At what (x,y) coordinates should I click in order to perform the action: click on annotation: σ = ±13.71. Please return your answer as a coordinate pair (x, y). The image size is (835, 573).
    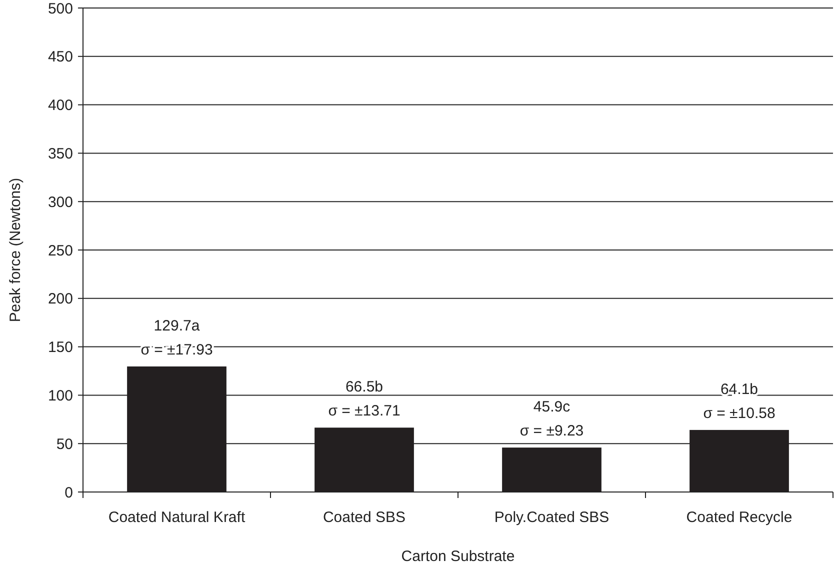
    Looking at the image, I should click on (364, 411).